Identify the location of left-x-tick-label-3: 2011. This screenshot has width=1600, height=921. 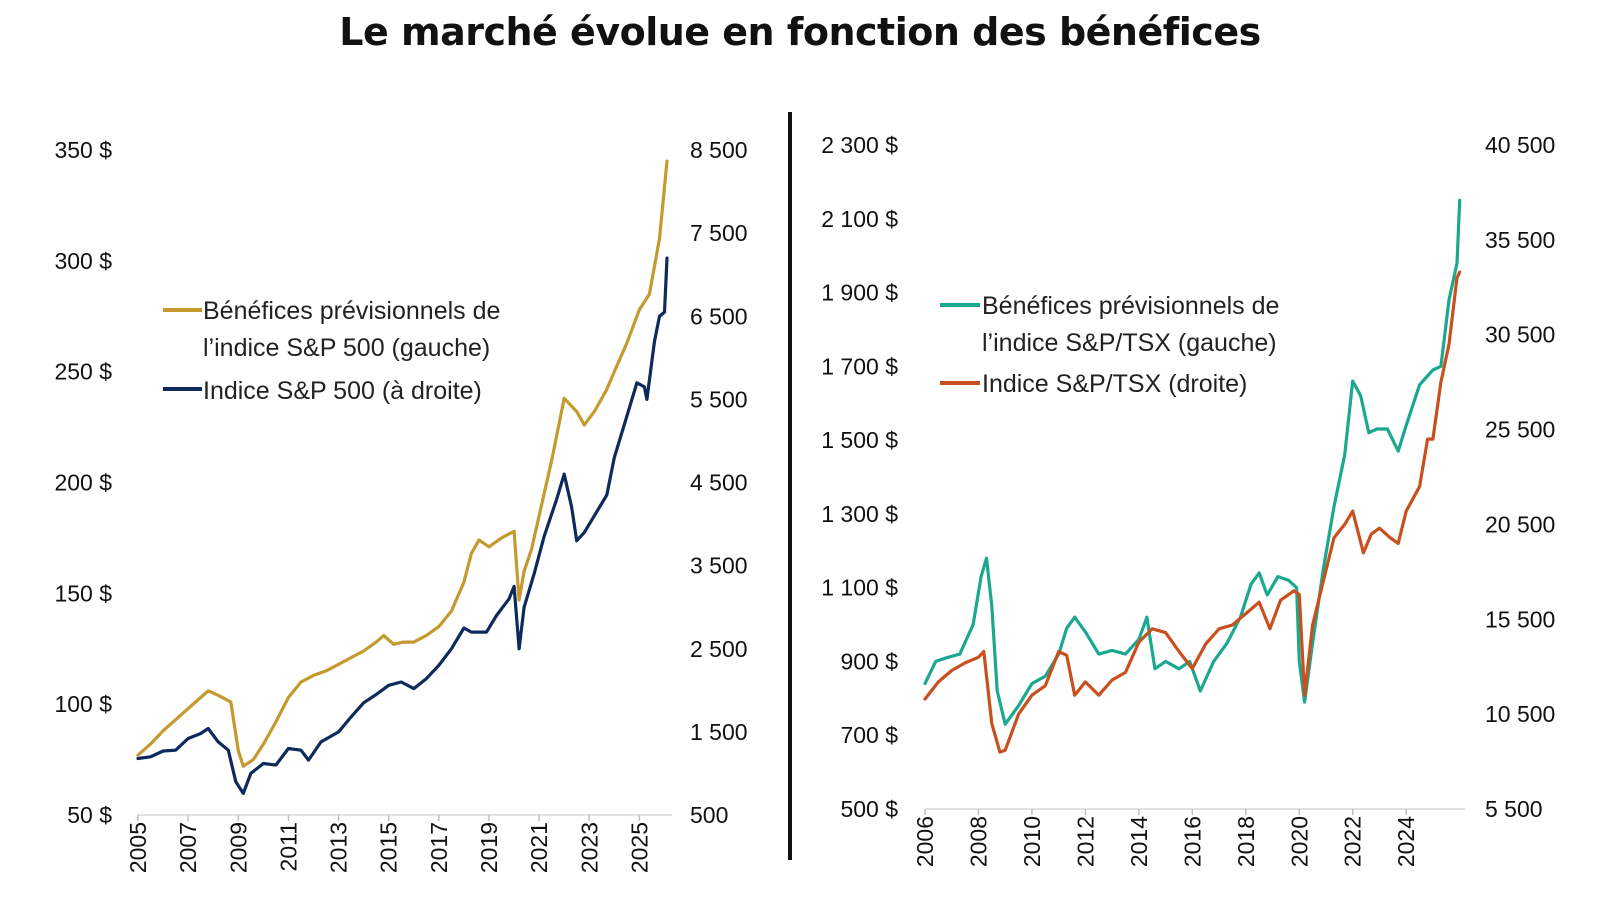
(288, 846).